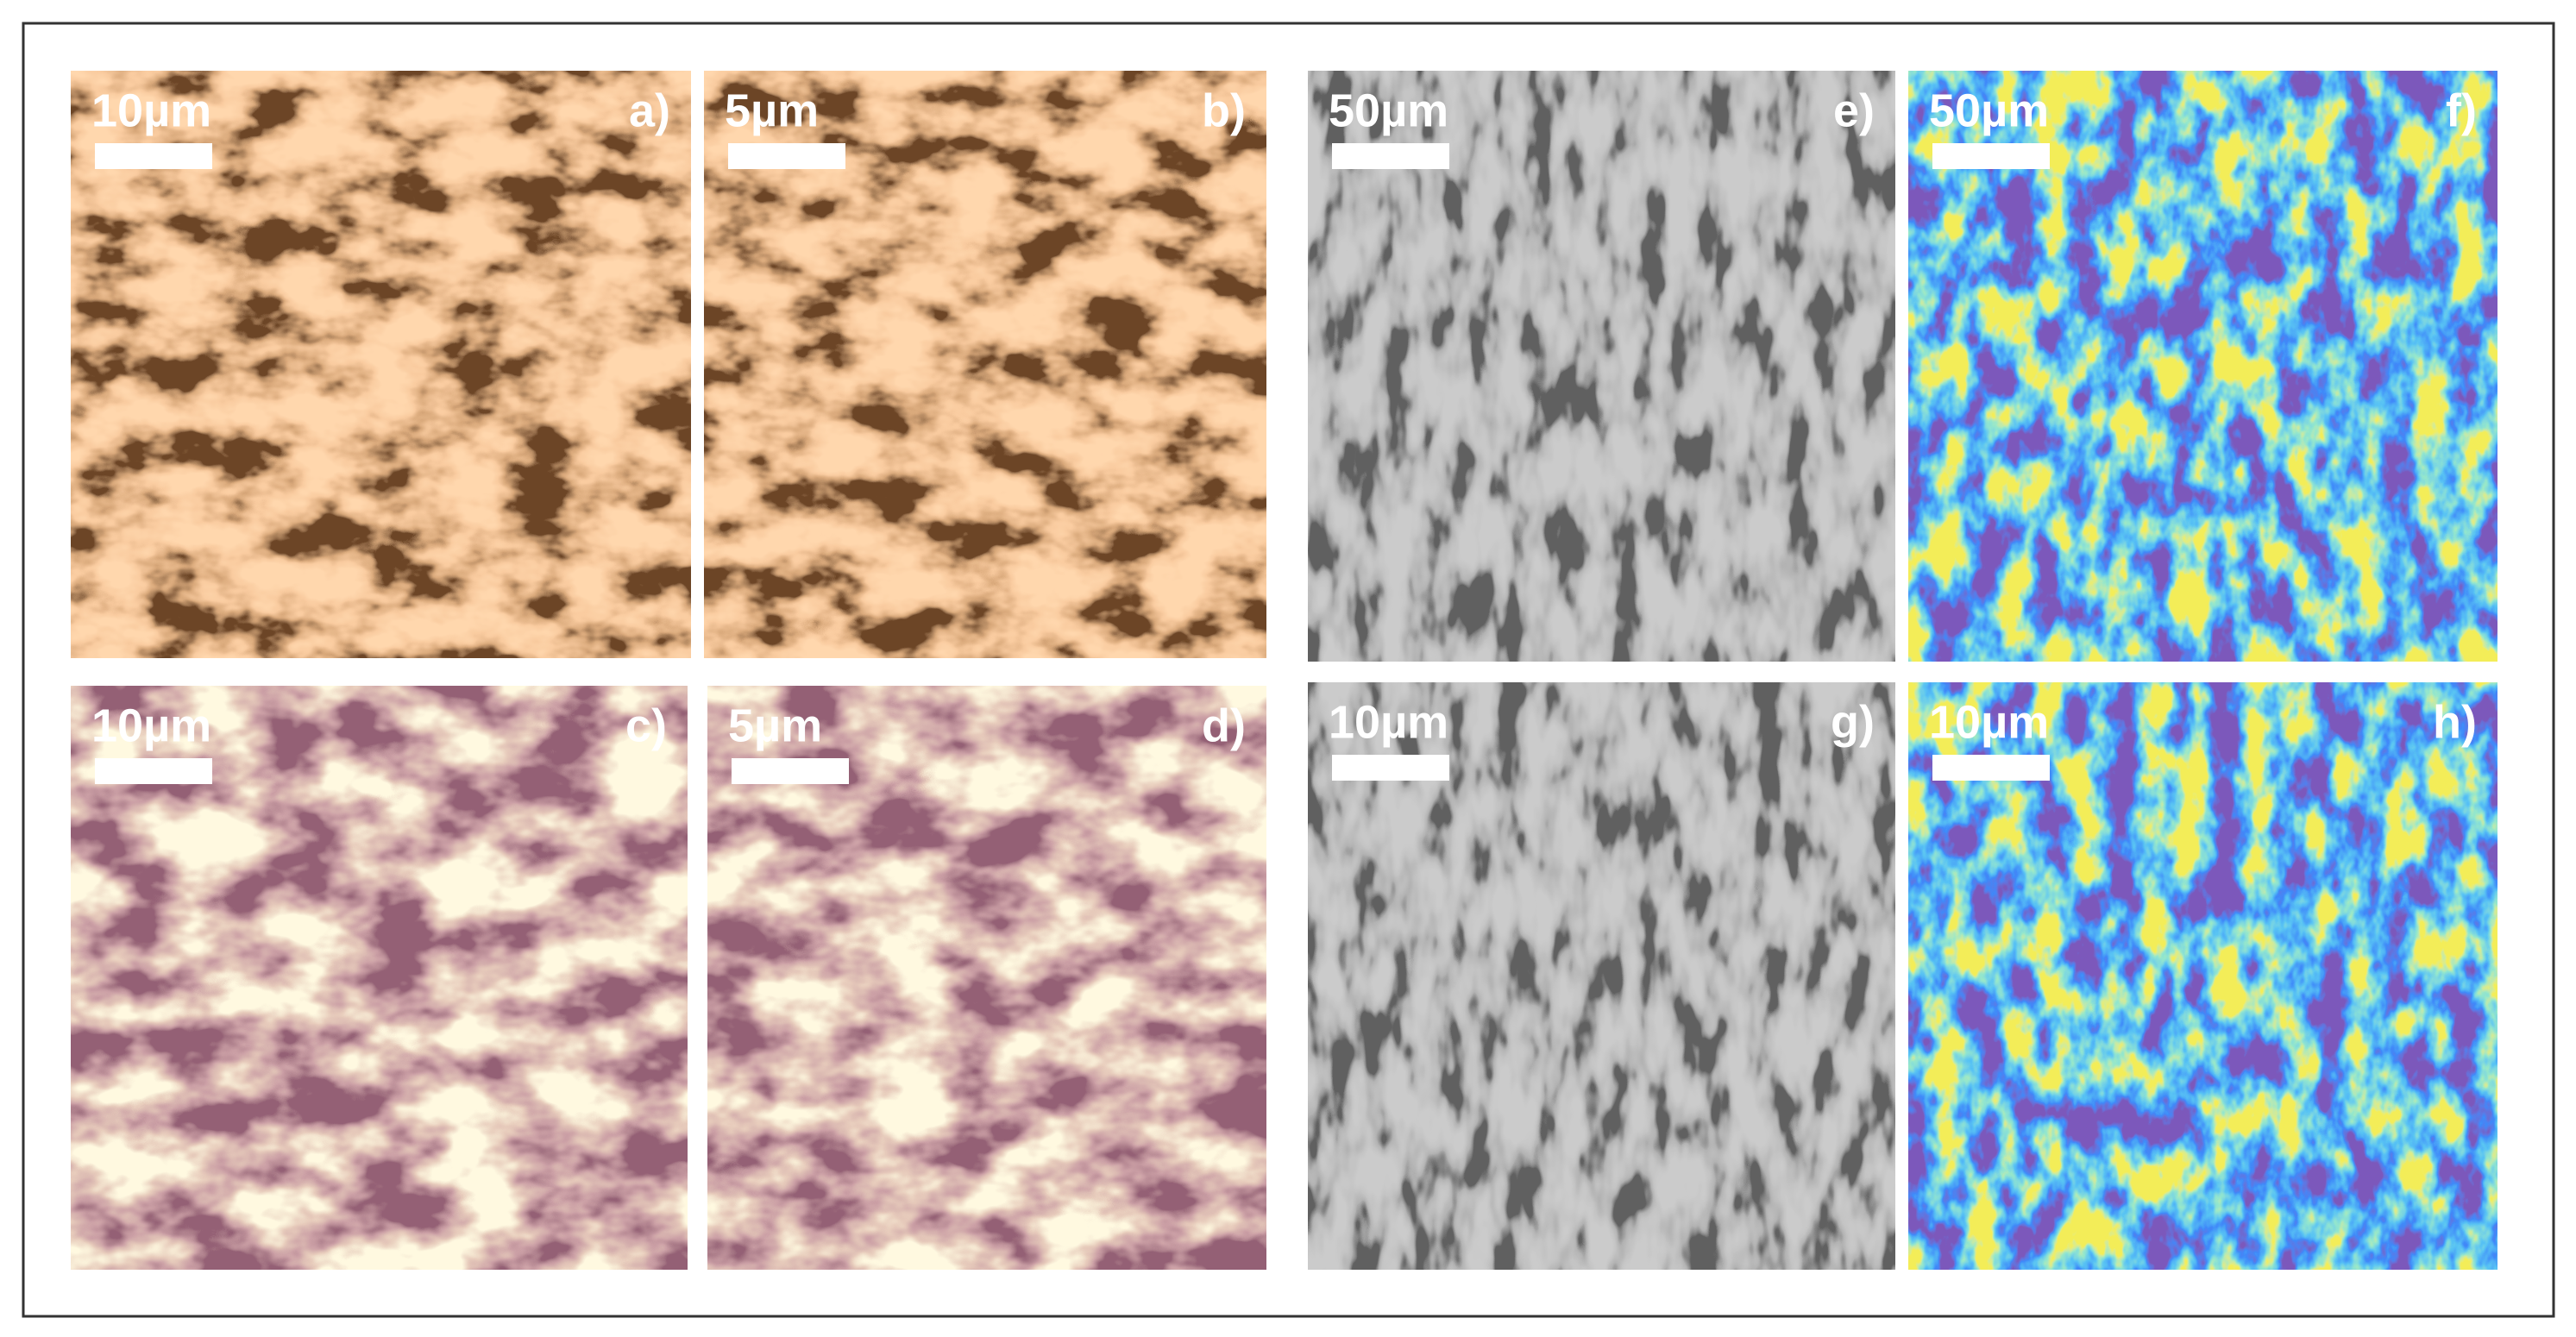  What do you see at coordinates (1224, 111) in the screenshot?
I see `panel-label: b)` at bounding box center [1224, 111].